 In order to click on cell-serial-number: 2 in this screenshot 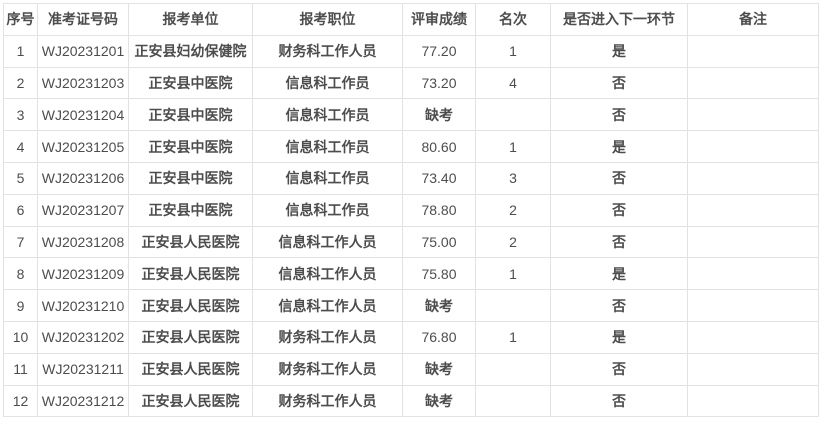, I will do `click(20, 83)`.